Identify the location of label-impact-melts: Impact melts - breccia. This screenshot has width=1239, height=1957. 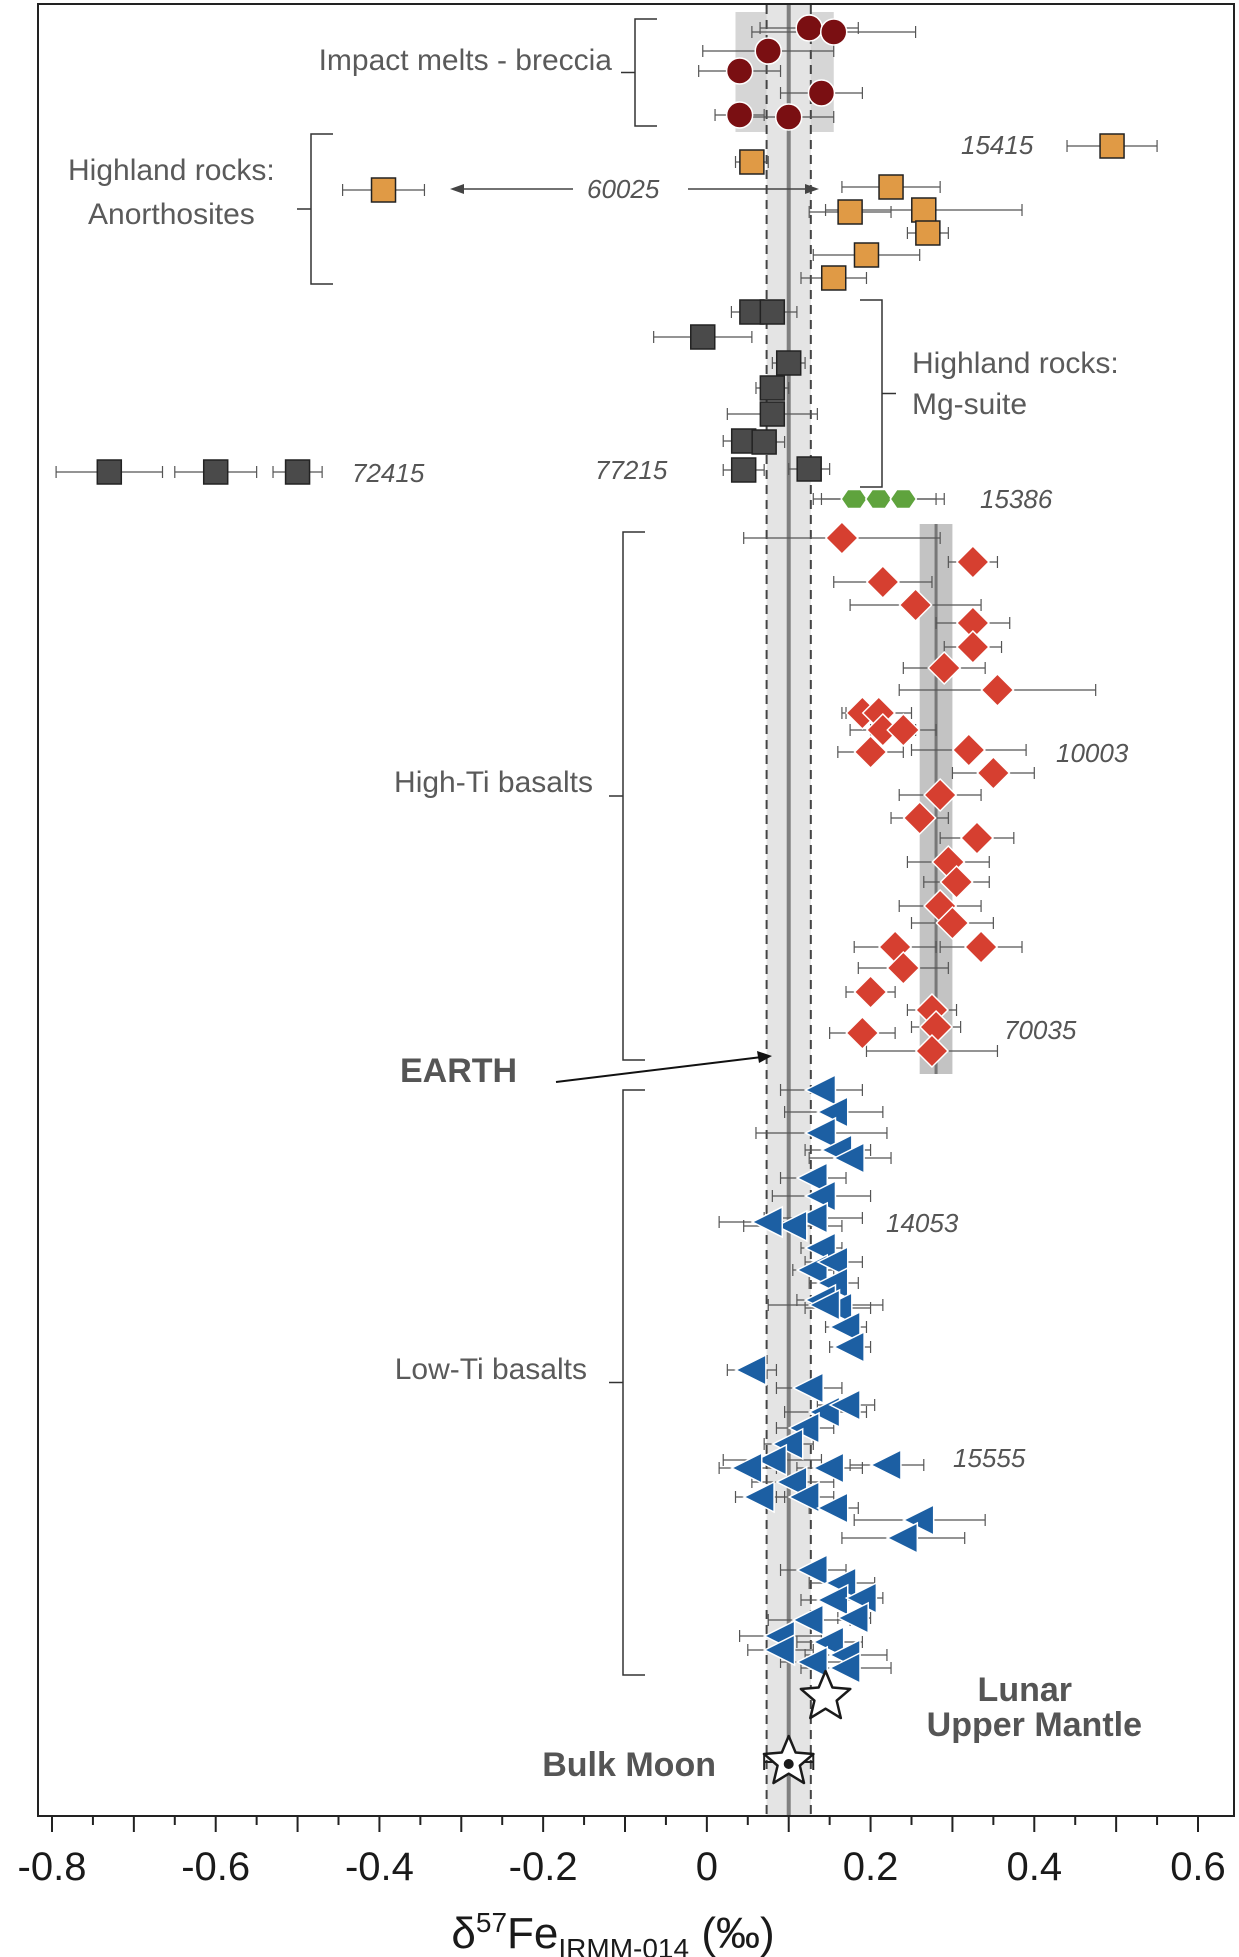
(466, 60).